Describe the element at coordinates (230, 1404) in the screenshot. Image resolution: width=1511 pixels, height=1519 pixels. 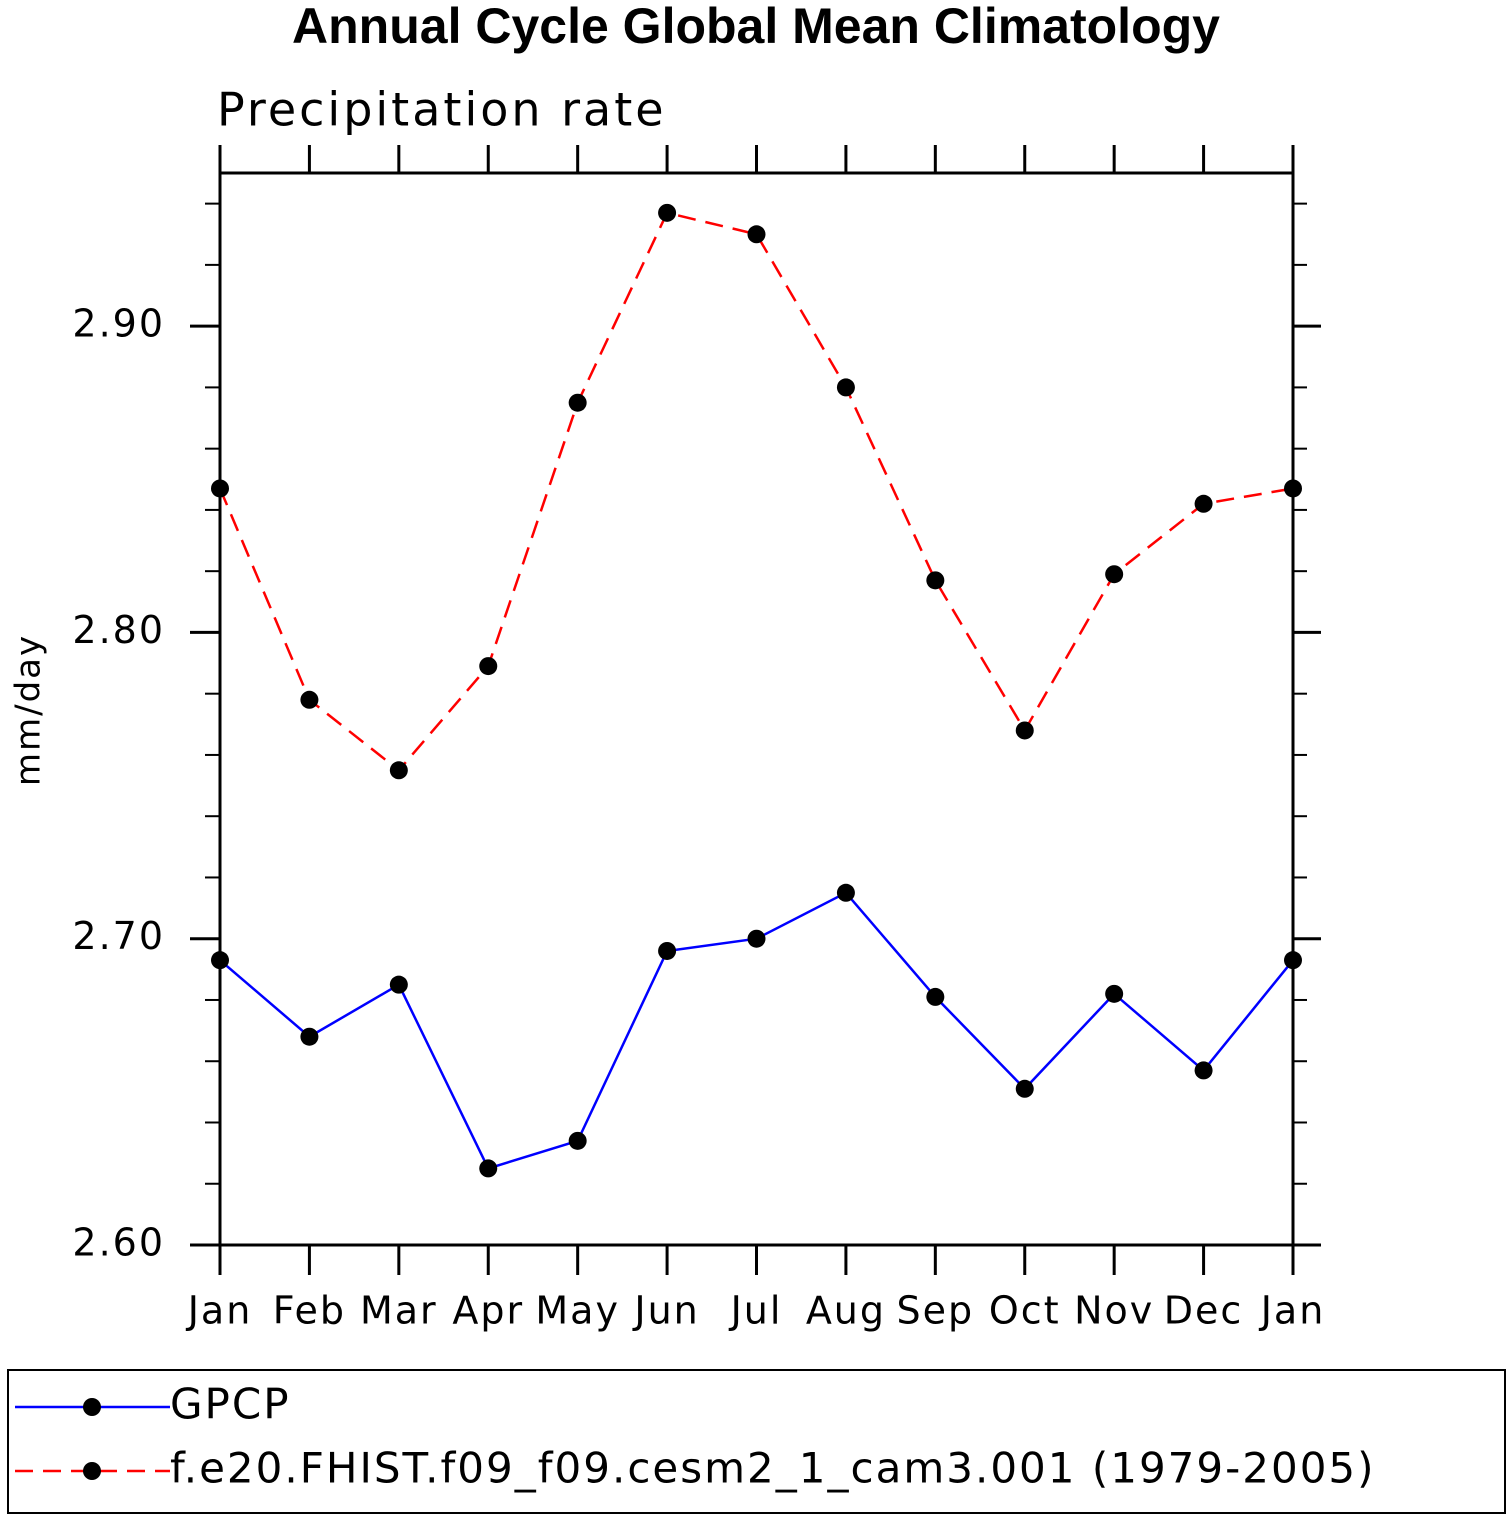
I see `legend-label: GPCP` at that location.